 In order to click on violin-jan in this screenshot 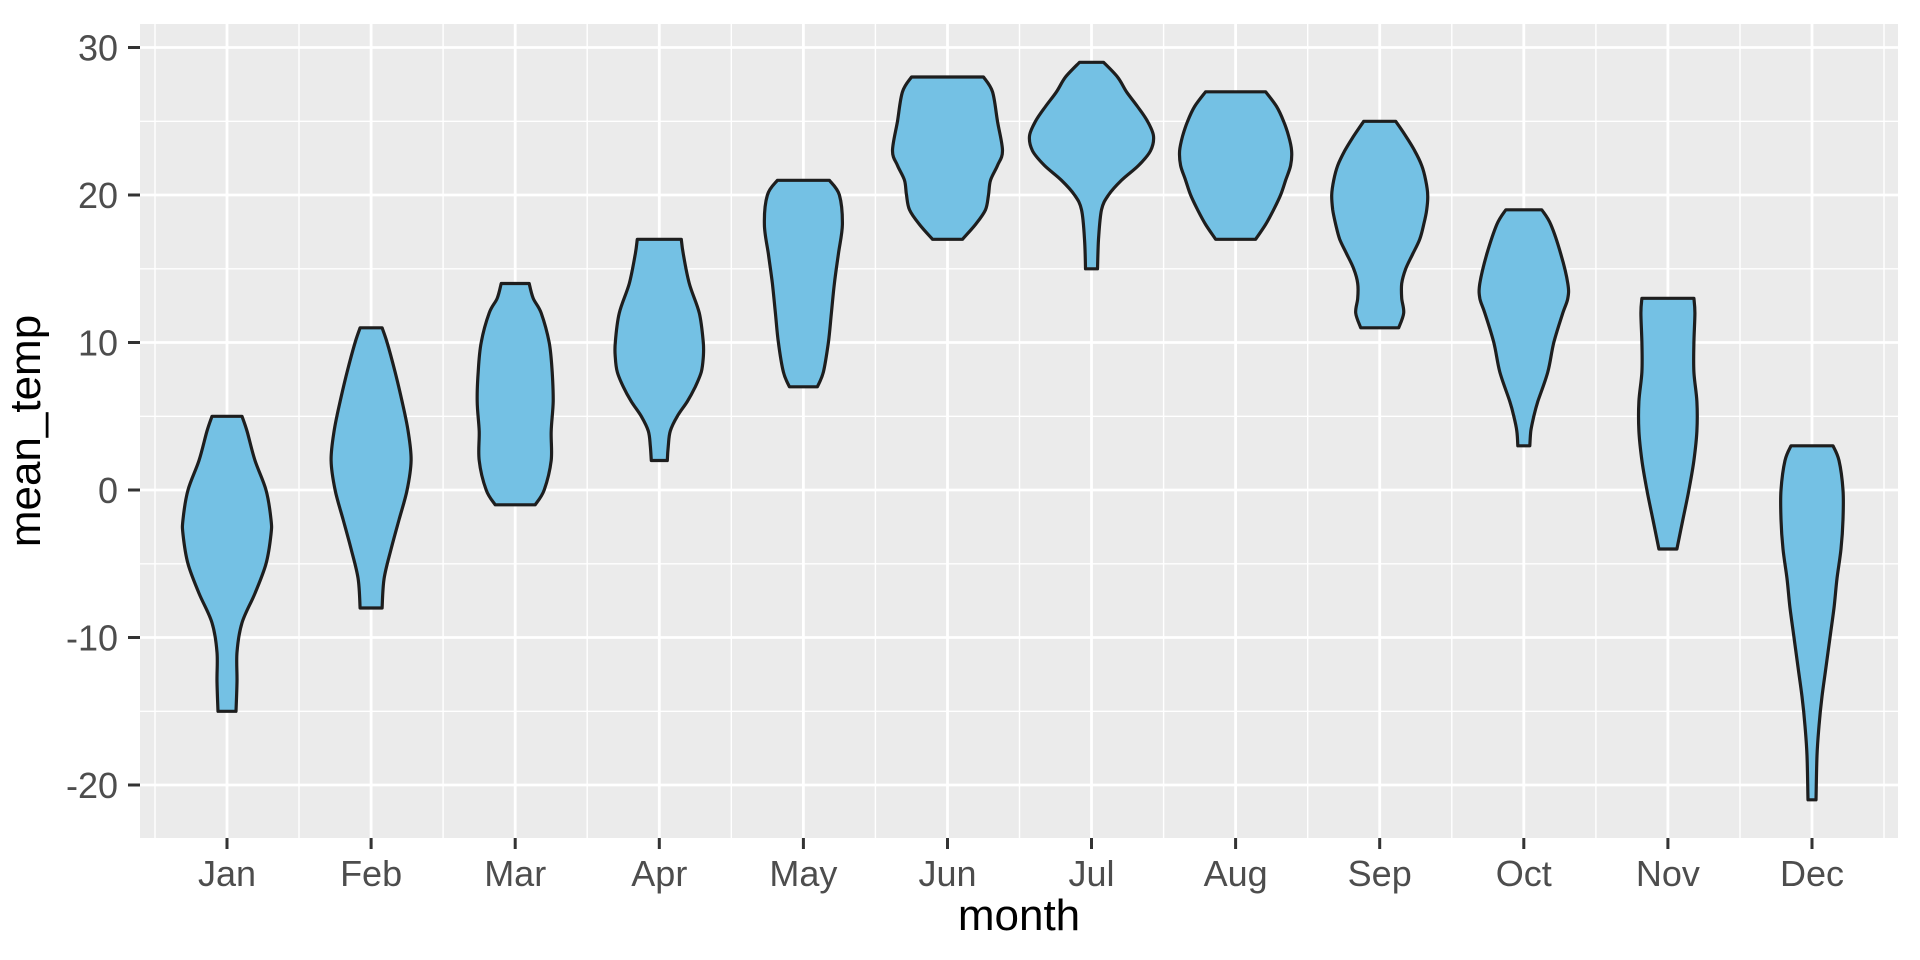, I will do `click(227, 563)`.